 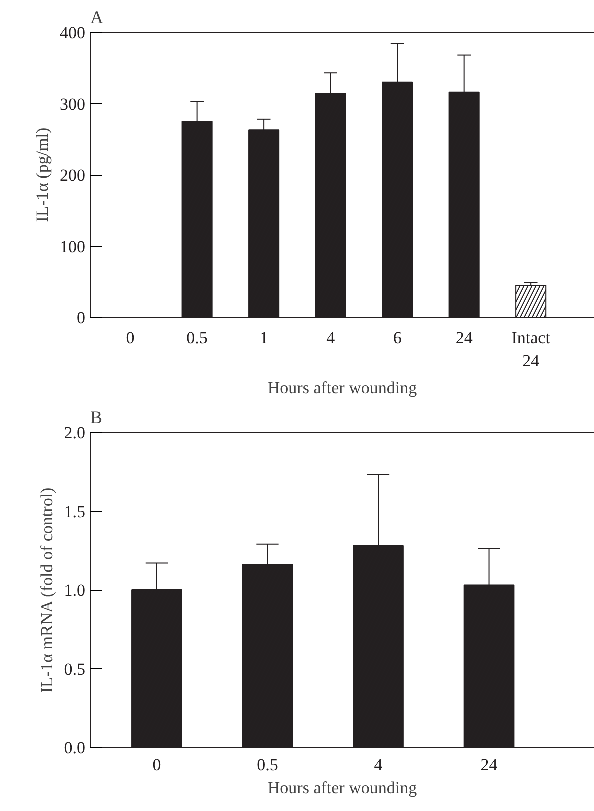 What do you see at coordinates (42, 175) in the screenshot?
I see `y-axis-title: IL-1α (pg/ml)` at bounding box center [42, 175].